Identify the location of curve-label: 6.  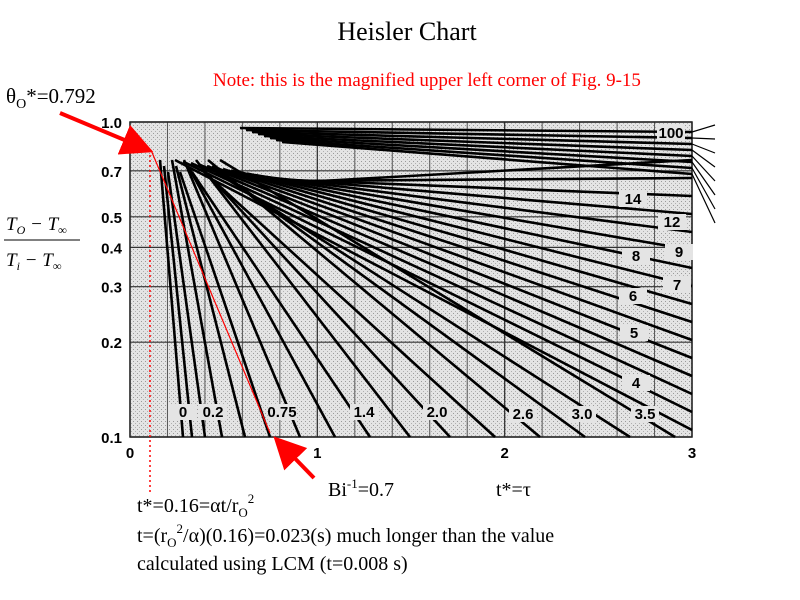
(633, 296).